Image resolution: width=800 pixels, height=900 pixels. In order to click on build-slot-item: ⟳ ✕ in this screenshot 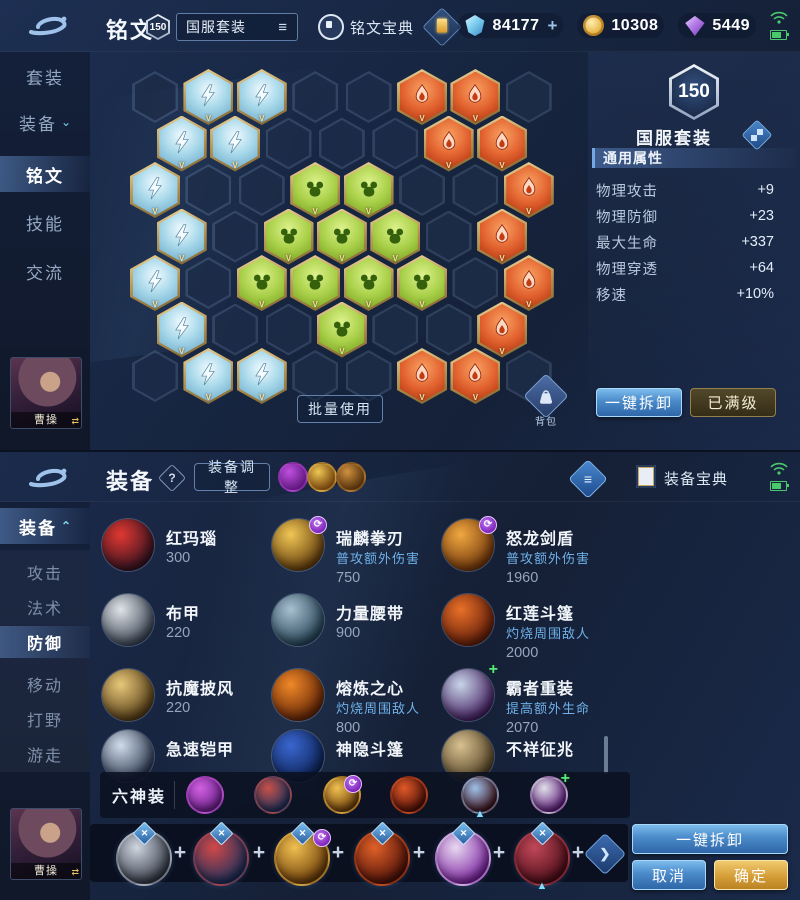, I will do `click(302, 853)`.